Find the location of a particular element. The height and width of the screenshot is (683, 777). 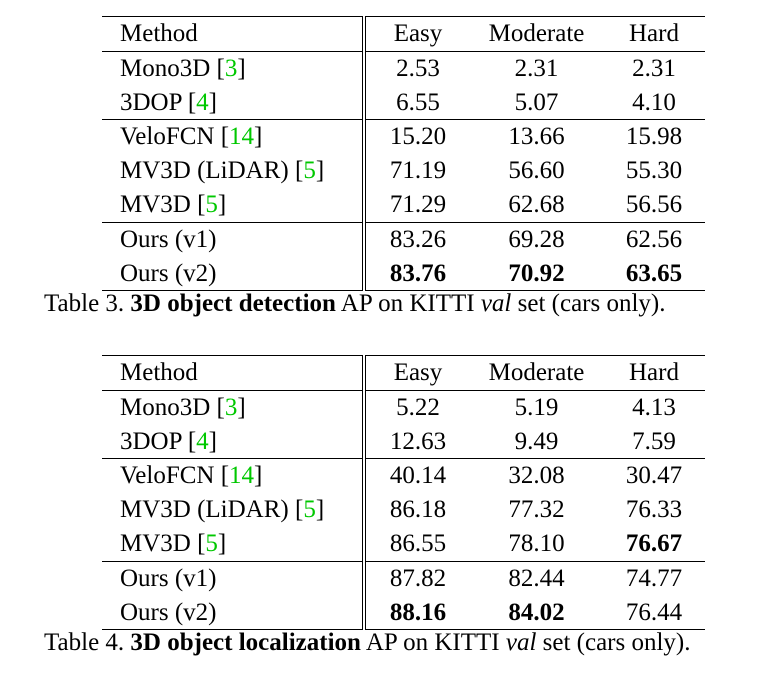

easy-cell: 2.53 is located at coordinates (418, 68).